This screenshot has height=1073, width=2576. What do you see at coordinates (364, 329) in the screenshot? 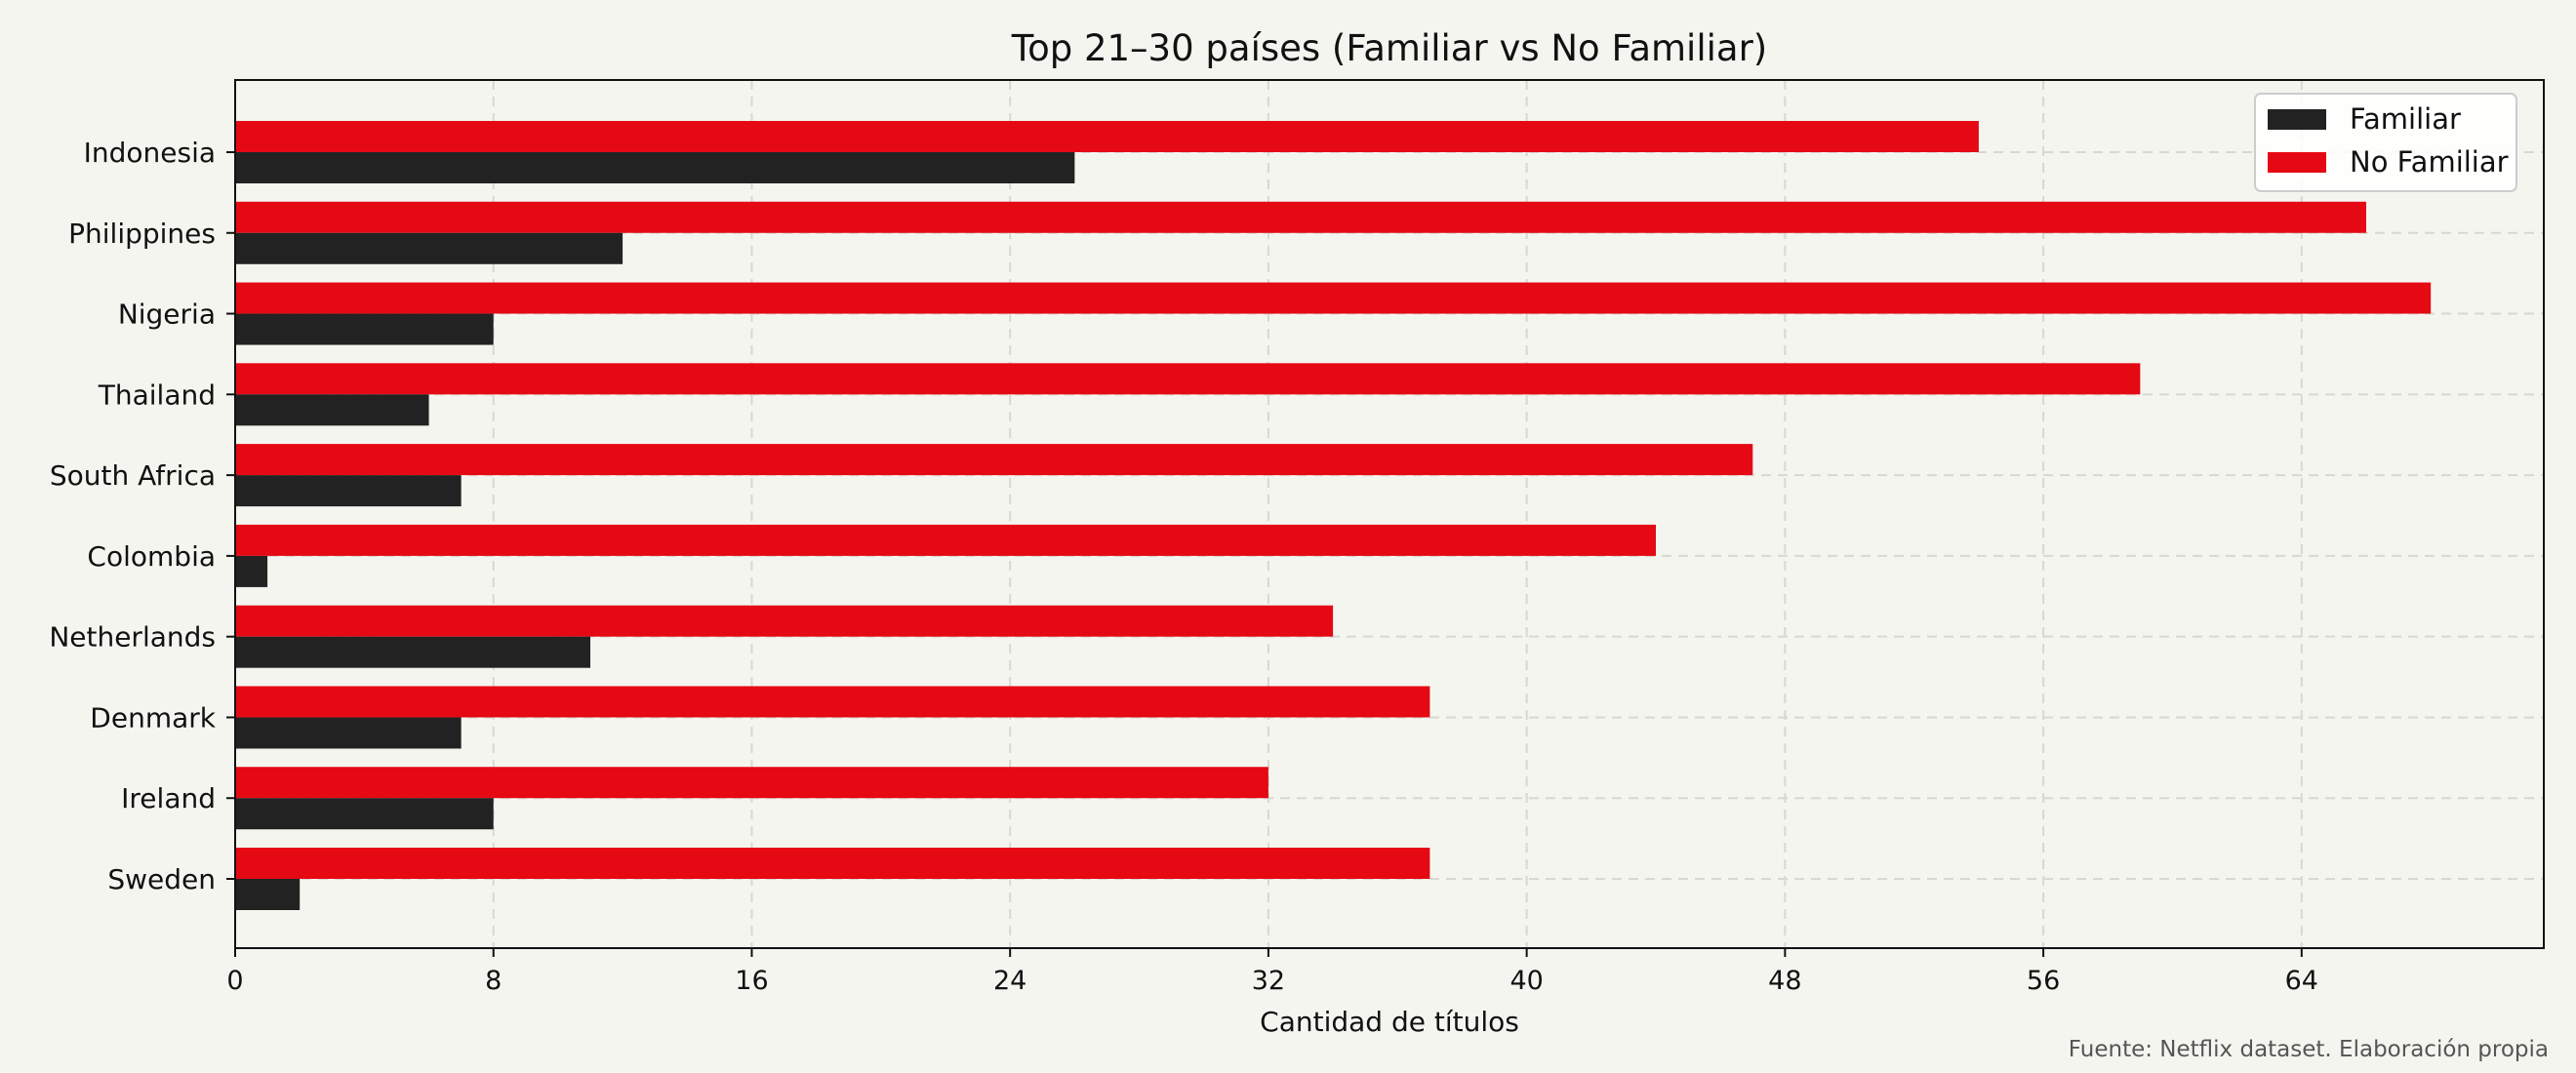
I see `bar-familiar-nigeria` at bounding box center [364, 329].